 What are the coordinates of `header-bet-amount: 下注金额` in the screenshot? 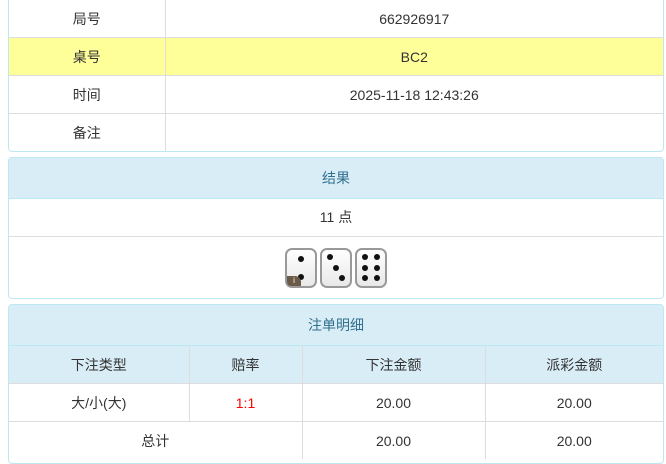 It's located at (393, 365).